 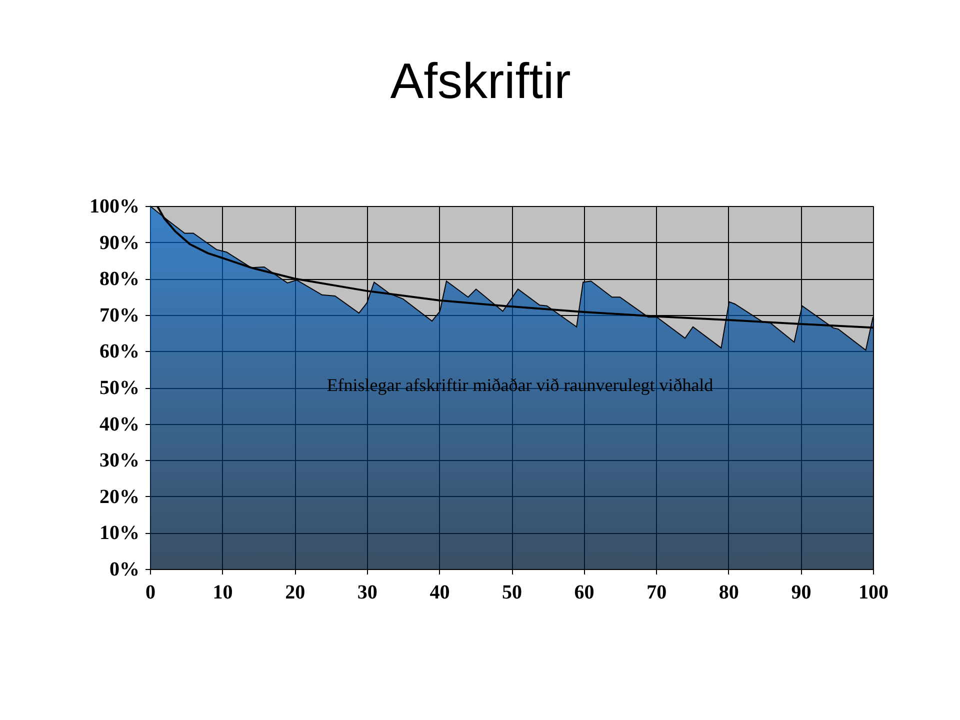 What do you see at coordinates (120, 243) in the screenshot?
I see `y-tick-label: 90%` at bounding box center [120, 243].